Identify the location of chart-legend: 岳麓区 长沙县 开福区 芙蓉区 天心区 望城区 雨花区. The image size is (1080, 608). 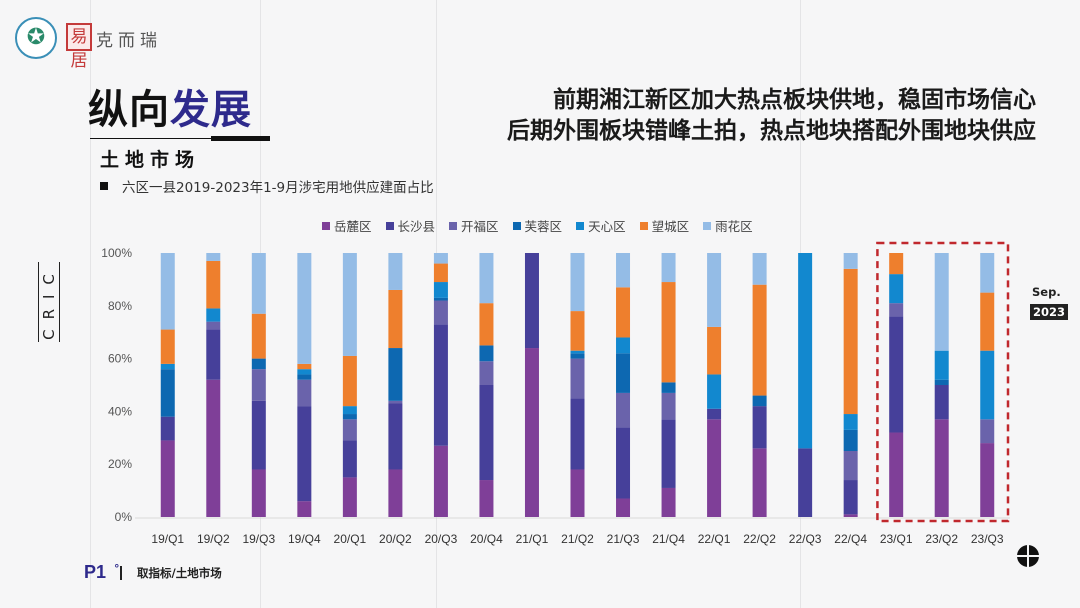
(537, 225).